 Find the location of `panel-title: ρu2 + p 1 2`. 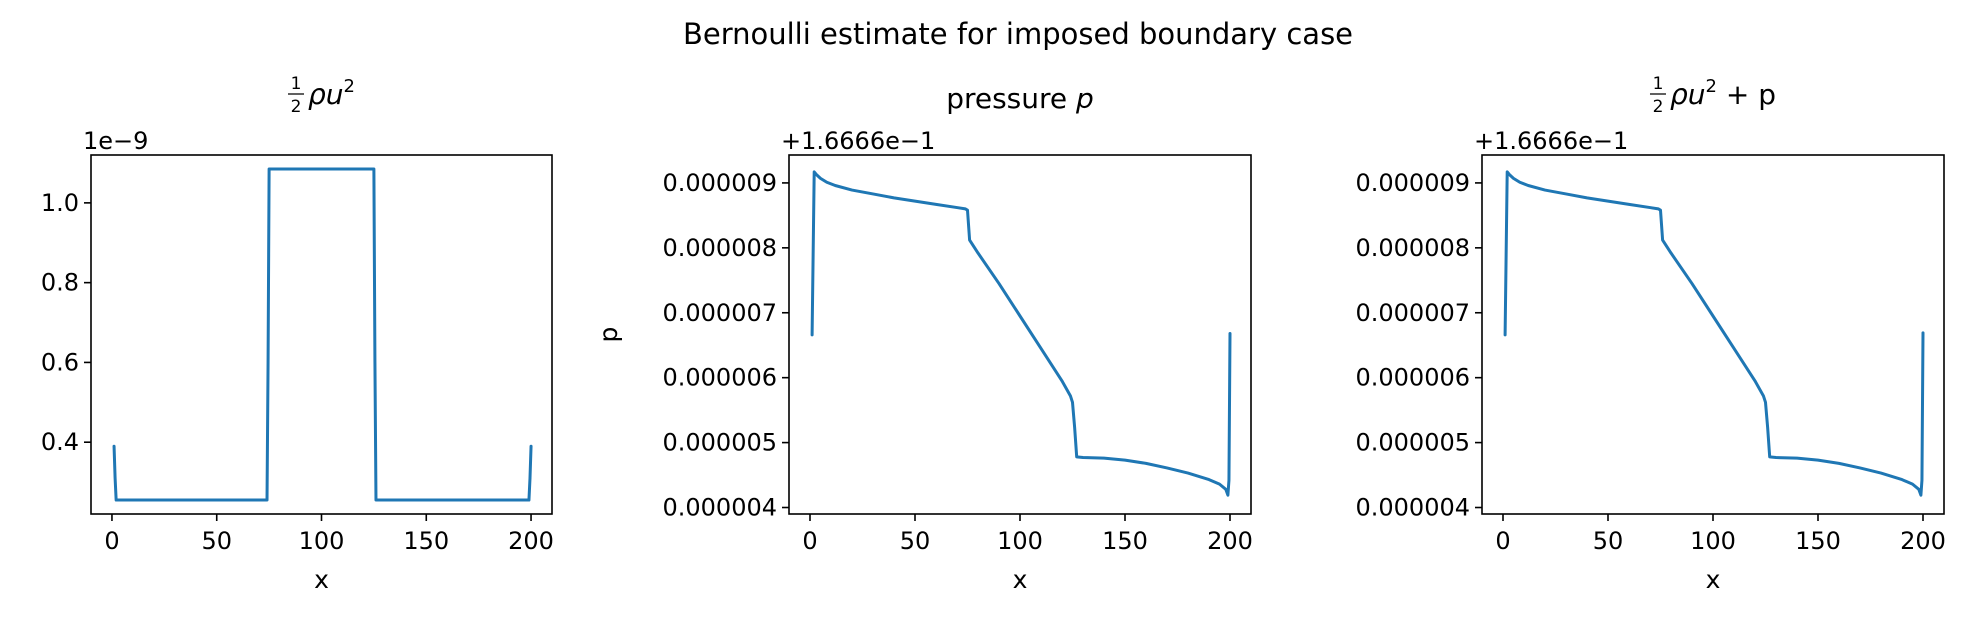

panel-title: ρu2 + p 1 2 is located at coordinates (1712, 95).